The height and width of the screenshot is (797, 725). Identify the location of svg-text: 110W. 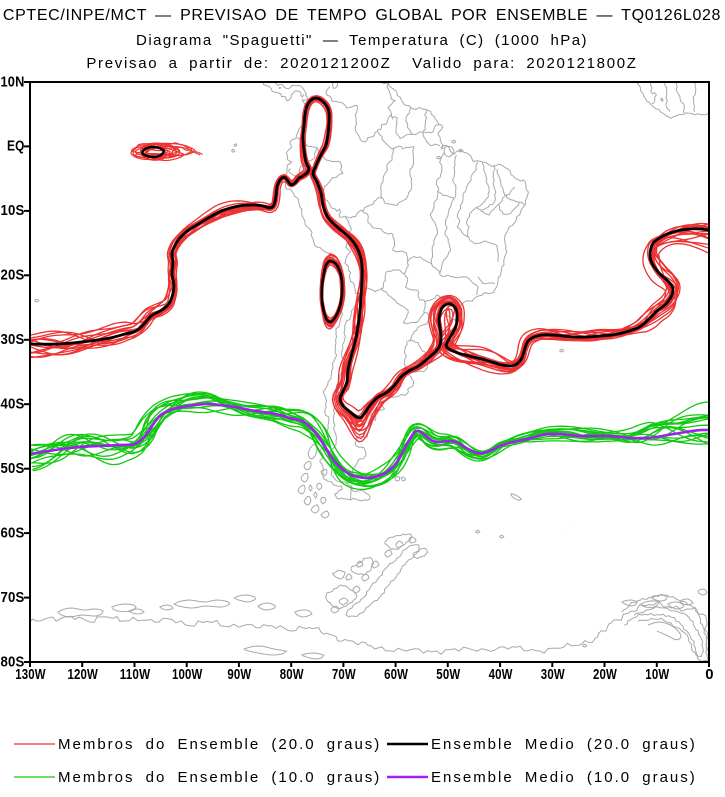
(135, 675).